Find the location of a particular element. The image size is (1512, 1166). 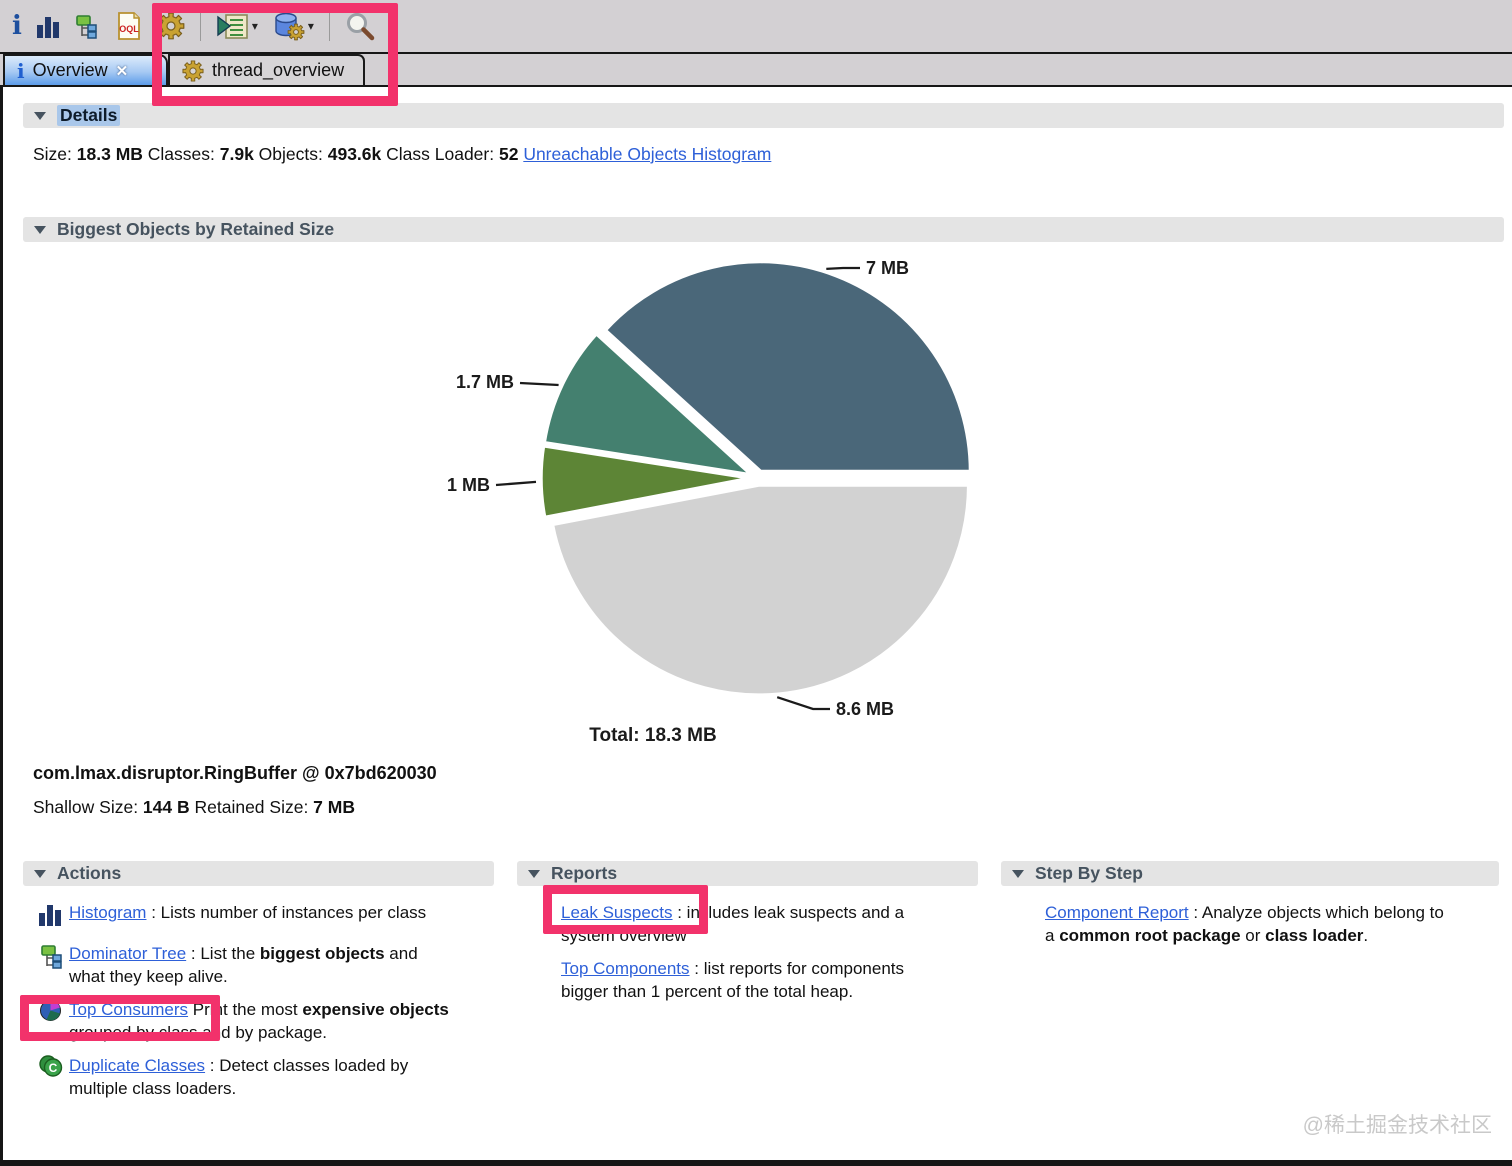

biggest-objects-section-title: Biggest Objects by Retained Size is located at coordinates (196, 229).